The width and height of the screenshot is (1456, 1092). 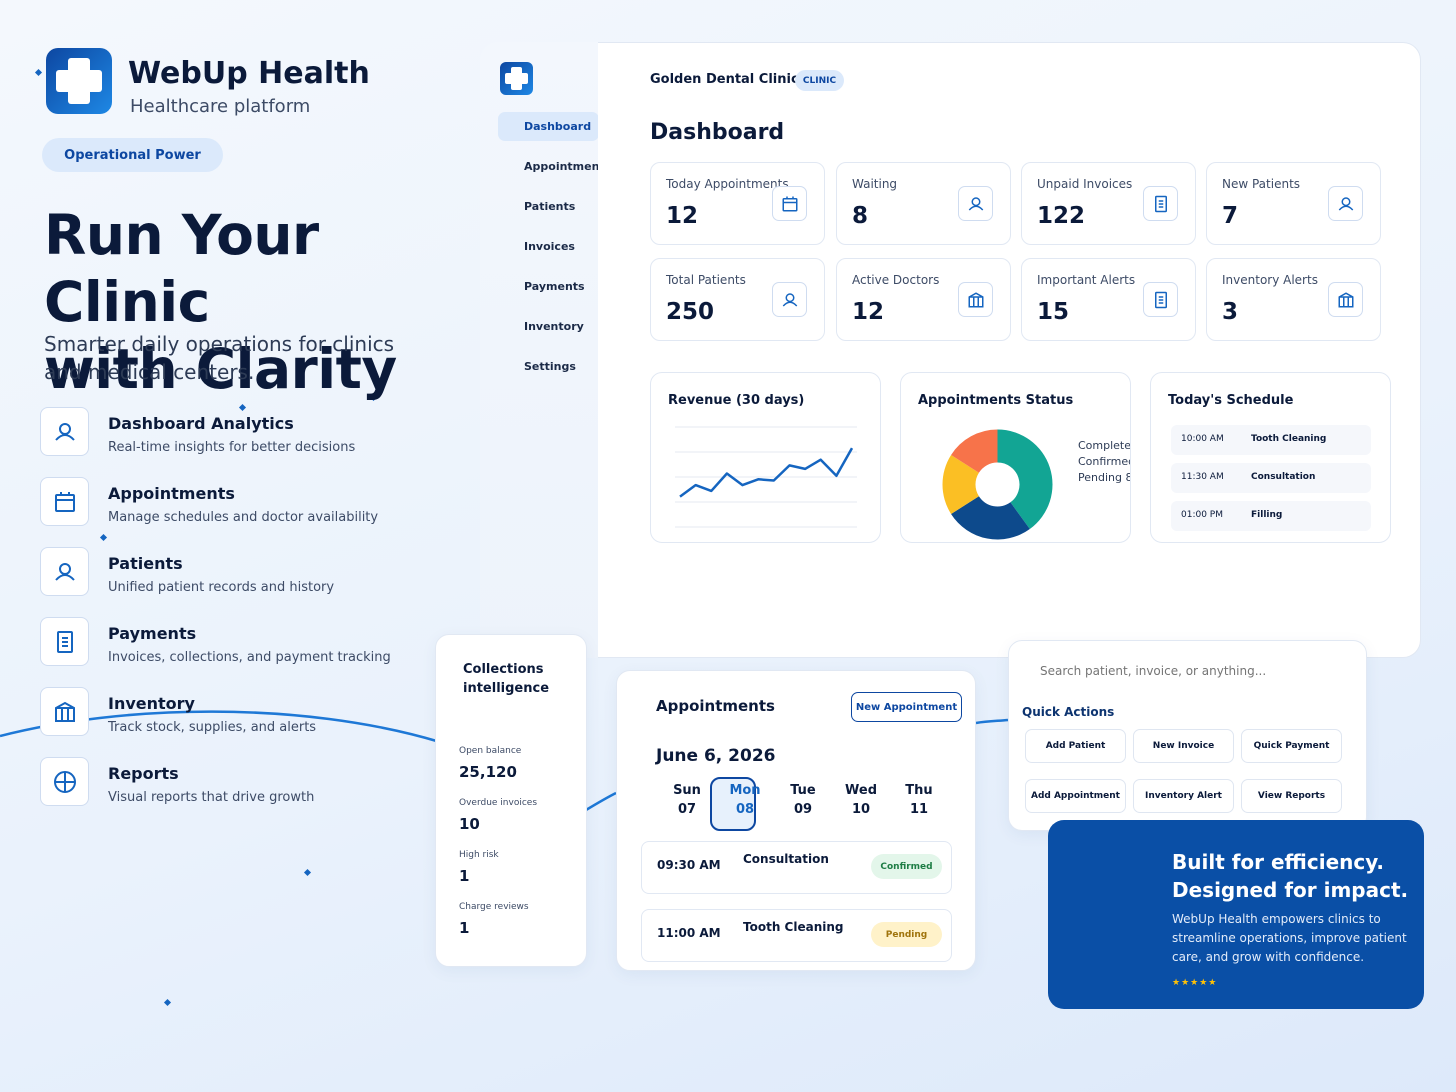 I want to click on feature-title: Payments, so click(x=152, y=633).